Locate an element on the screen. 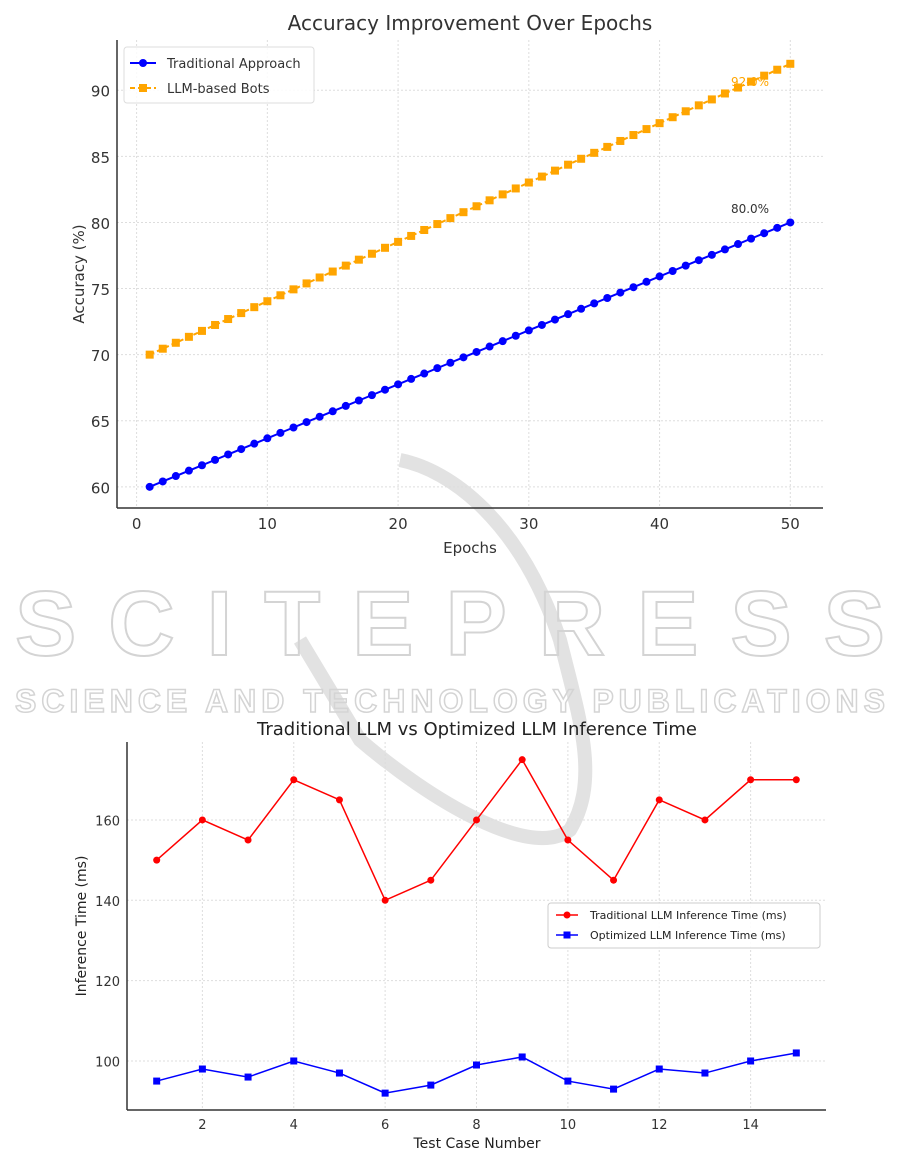 The width and height of the screenshot is (901, 1161). y-tick-label: 75 is located at coordinates (100, 290).